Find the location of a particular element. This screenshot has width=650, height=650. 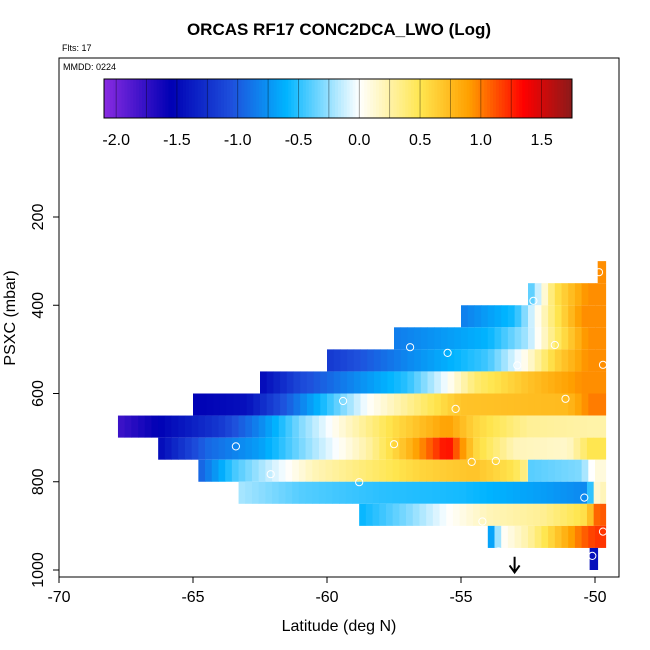

colorbar-tick-label: 0.0 is located at coordinates (359, 140).